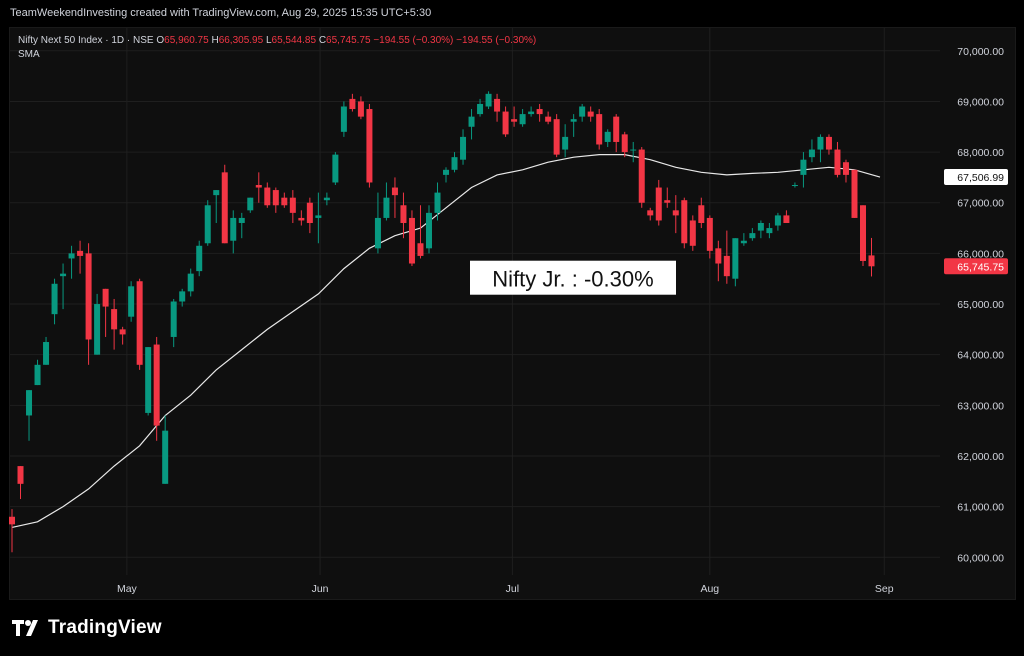 This screenshot has height=656, width=1024. Describe the element at coordinates (87, 628) in the screenshot. I see `tradingview-brand: TradingView` at that location.